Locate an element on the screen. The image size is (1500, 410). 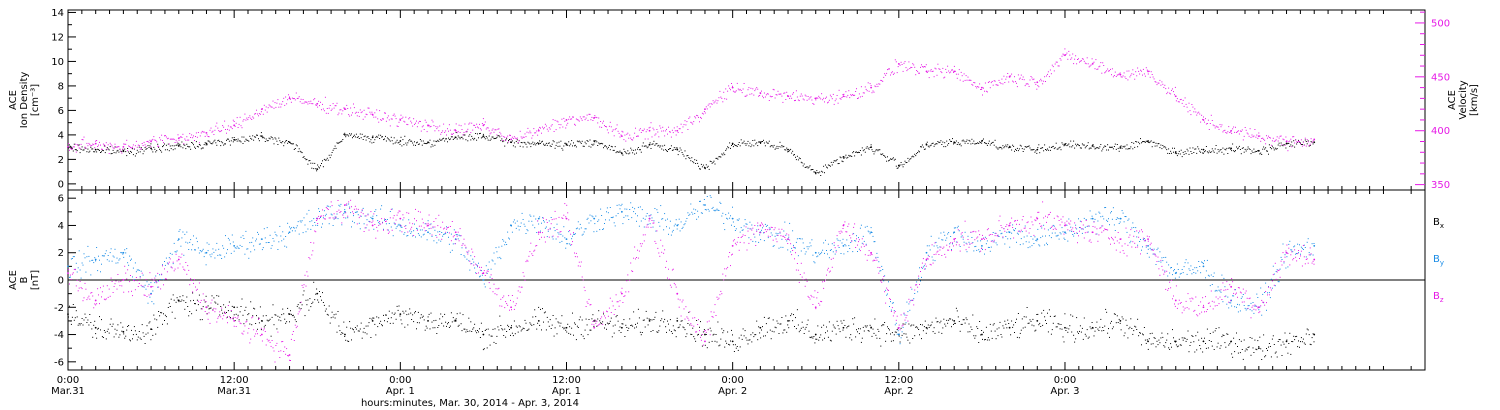
legend-label-bz: Bz is located at coordinates (1438, 297).